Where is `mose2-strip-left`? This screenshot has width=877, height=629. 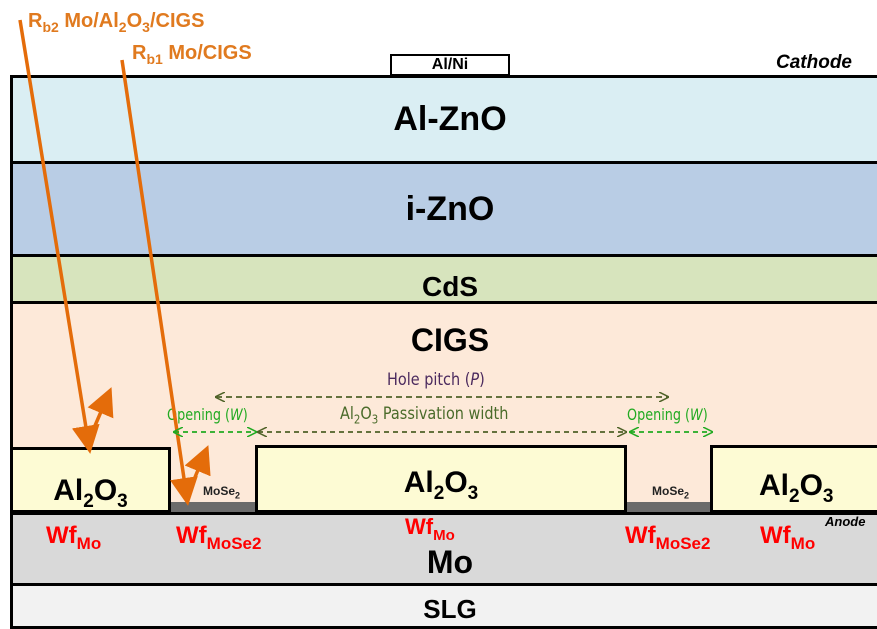
mose2-strip-left is located at coordinates (213, 507).